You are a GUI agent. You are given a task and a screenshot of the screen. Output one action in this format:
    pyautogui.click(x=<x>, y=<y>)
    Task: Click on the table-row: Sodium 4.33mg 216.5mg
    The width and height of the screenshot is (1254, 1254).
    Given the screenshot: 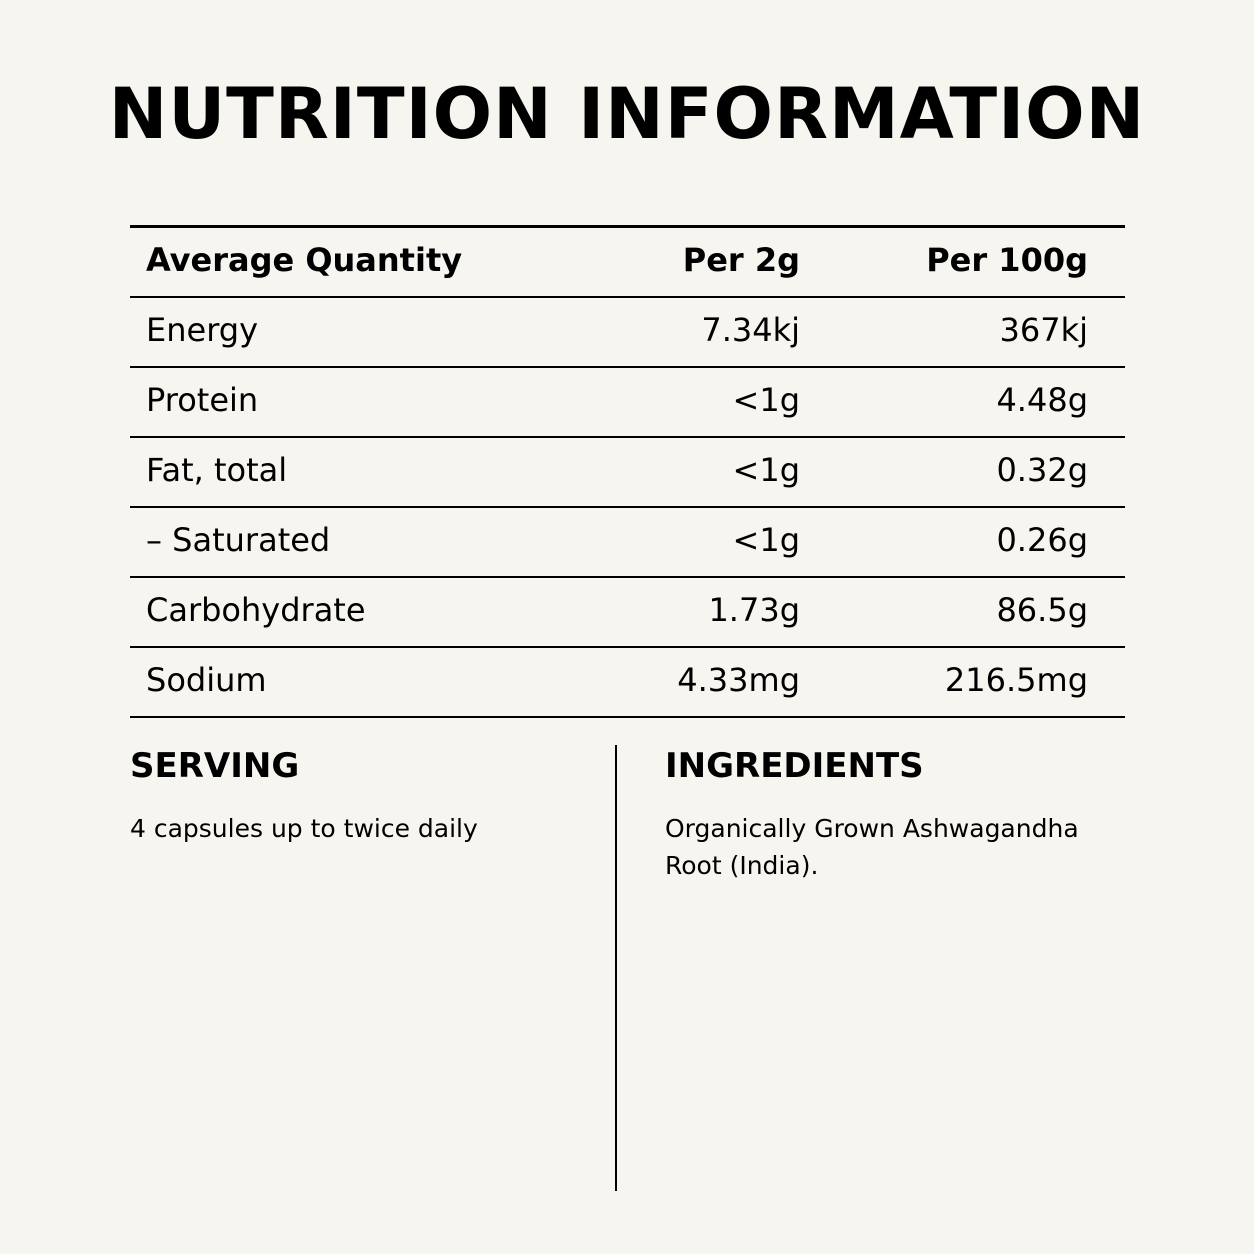 What is the action you would take?
    pyautogui.click(x=627, y=683)
    